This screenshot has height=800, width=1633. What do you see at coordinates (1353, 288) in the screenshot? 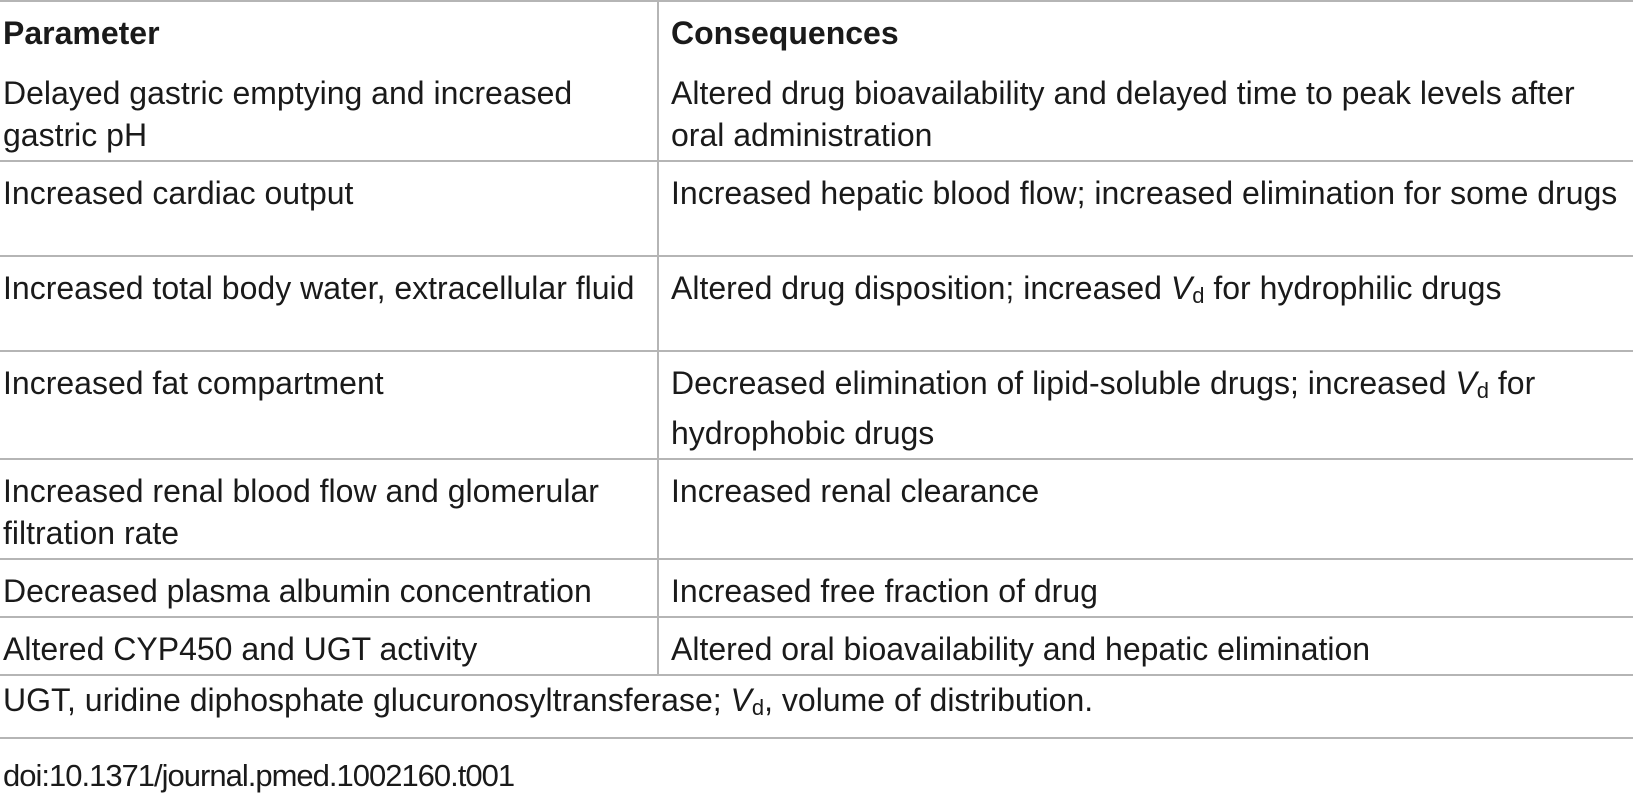
I see `consequence-text-post: for hydrophilic drugs` at bounding box center [1353, 288].